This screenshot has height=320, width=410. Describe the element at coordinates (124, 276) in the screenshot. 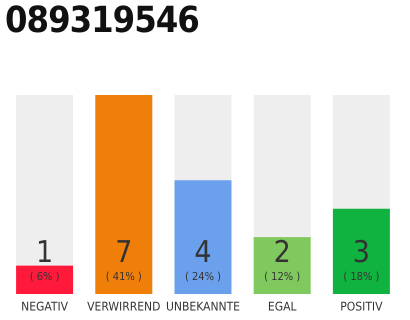

I see `annotation: ( 41% )` at that location.